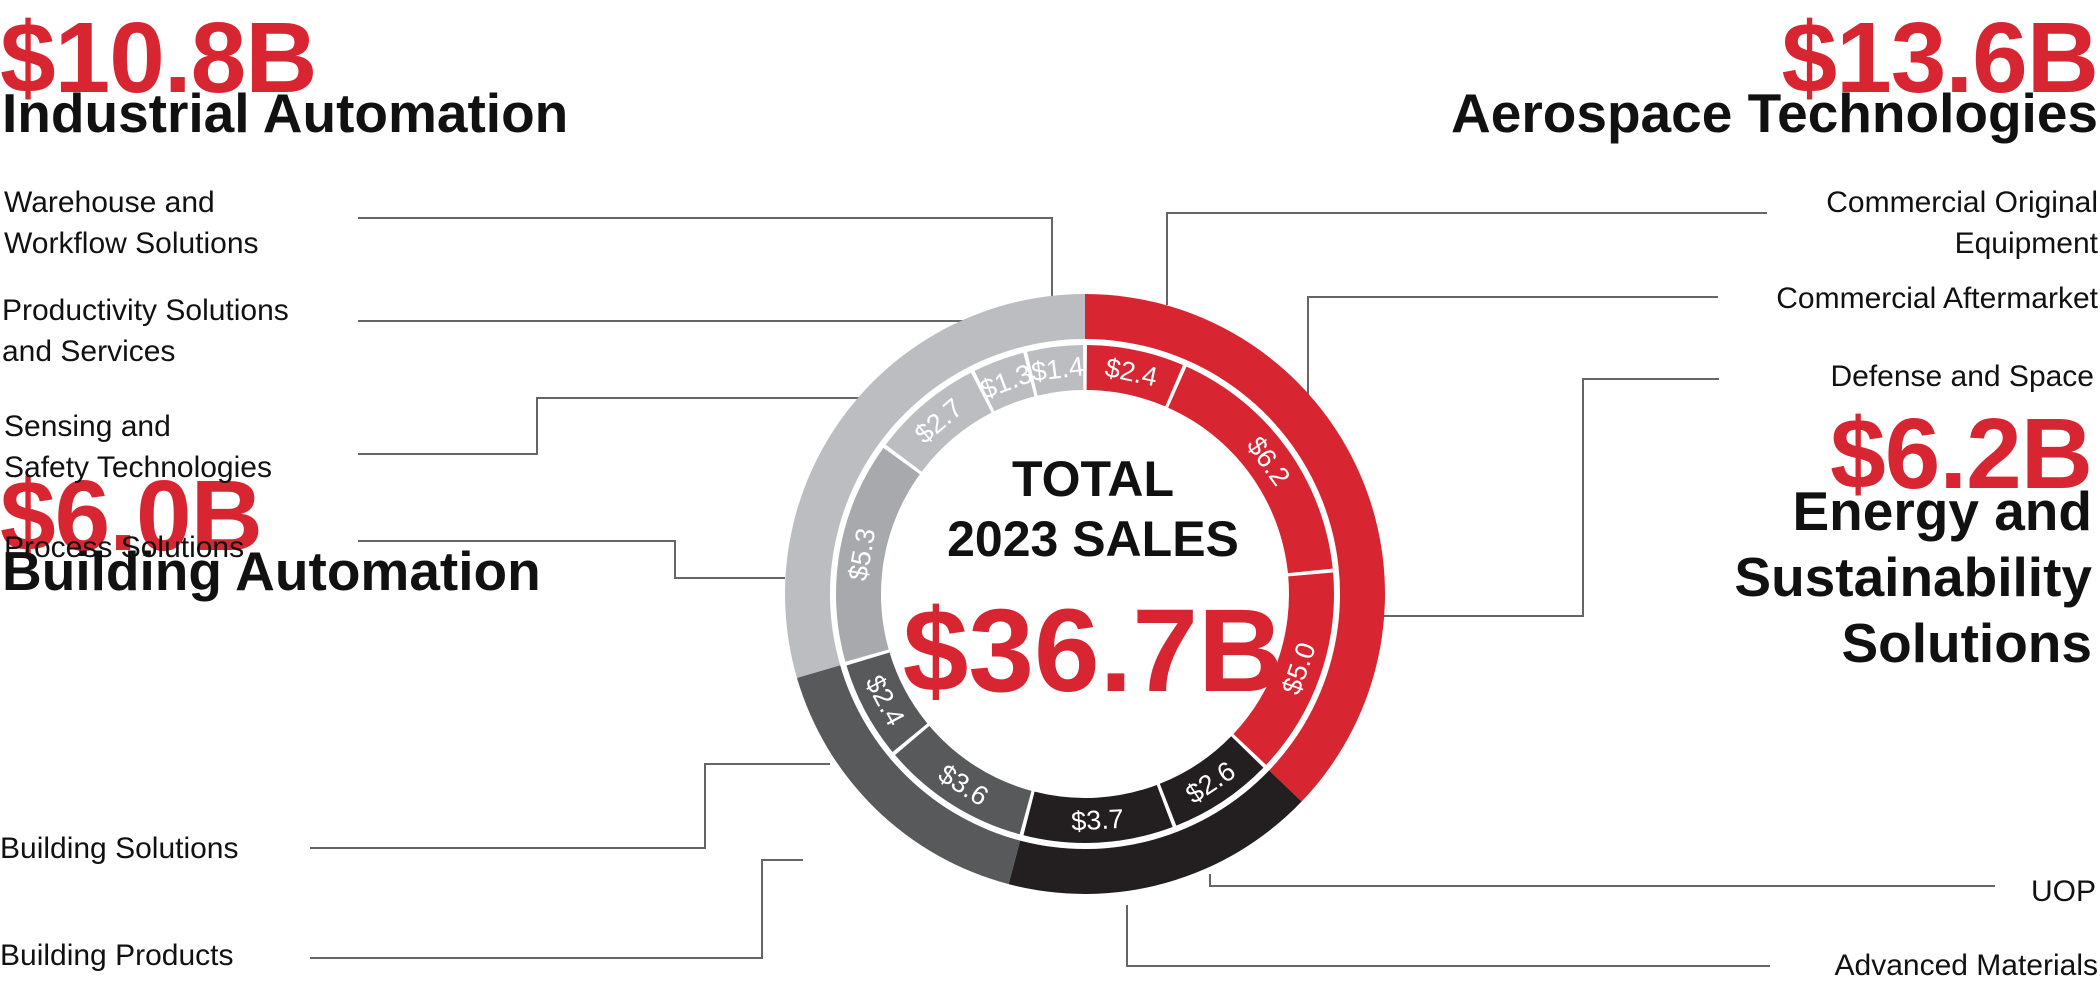 This screenshot has height=988, width=2100. I want to click on aerospace-technologies-value: $13.6B, so click(1940, 58).